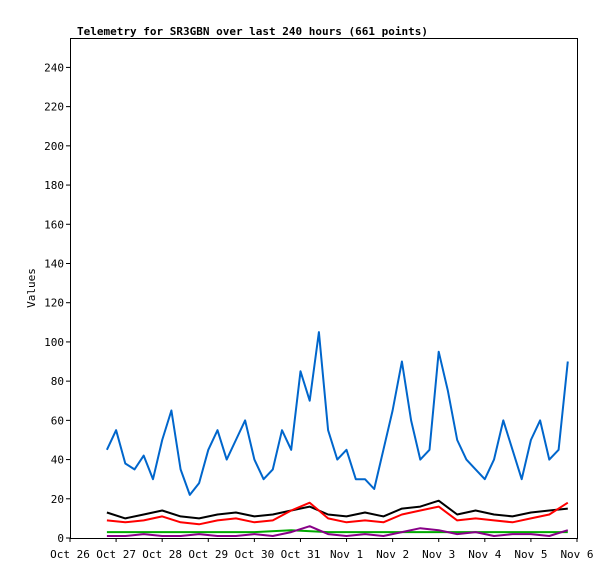  I want to click on y-tick-label: 0, so click(60, 538).